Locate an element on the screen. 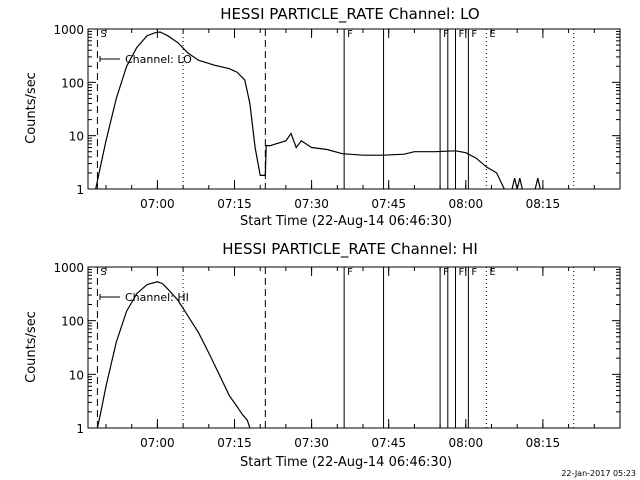 The width and height of the screenshot is (640, 480). legend-label: Channel: LO is located at coordinates (158, 59).